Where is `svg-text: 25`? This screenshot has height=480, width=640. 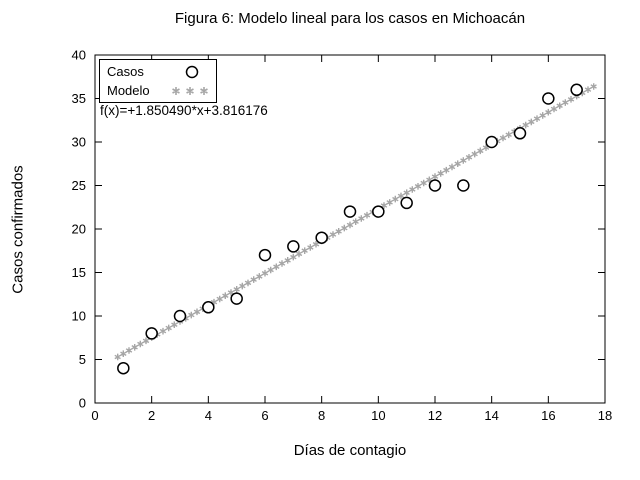 svg-text: 25 is located at coordinates (79, 185).